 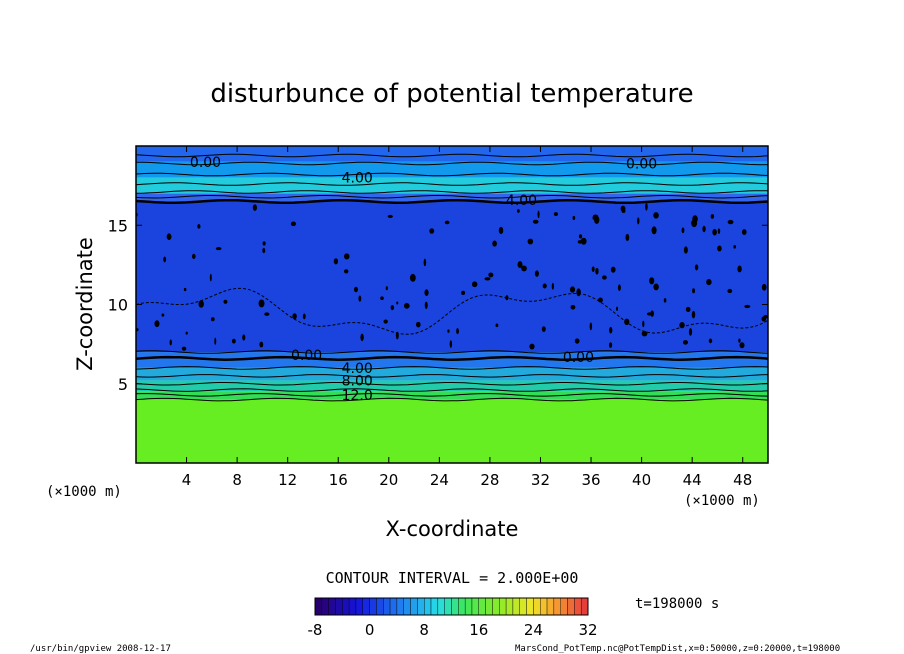 I want to click on x-axis-label: X-coordinate, so click(x=452, y=529).